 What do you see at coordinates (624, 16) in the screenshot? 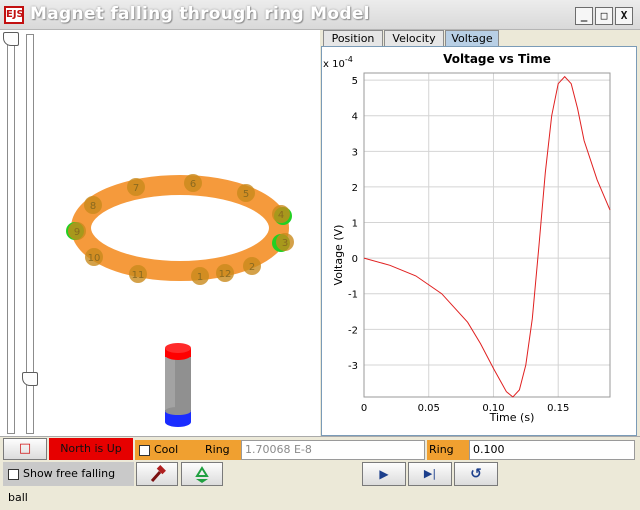
I see `close-button: X` at bounding box center [624, 16].